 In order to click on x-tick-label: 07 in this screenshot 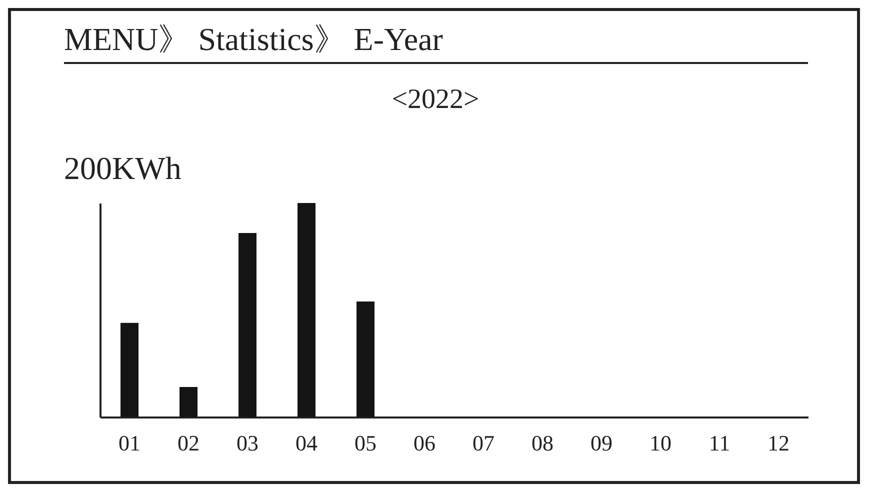, I will do `click(483, 443)`.